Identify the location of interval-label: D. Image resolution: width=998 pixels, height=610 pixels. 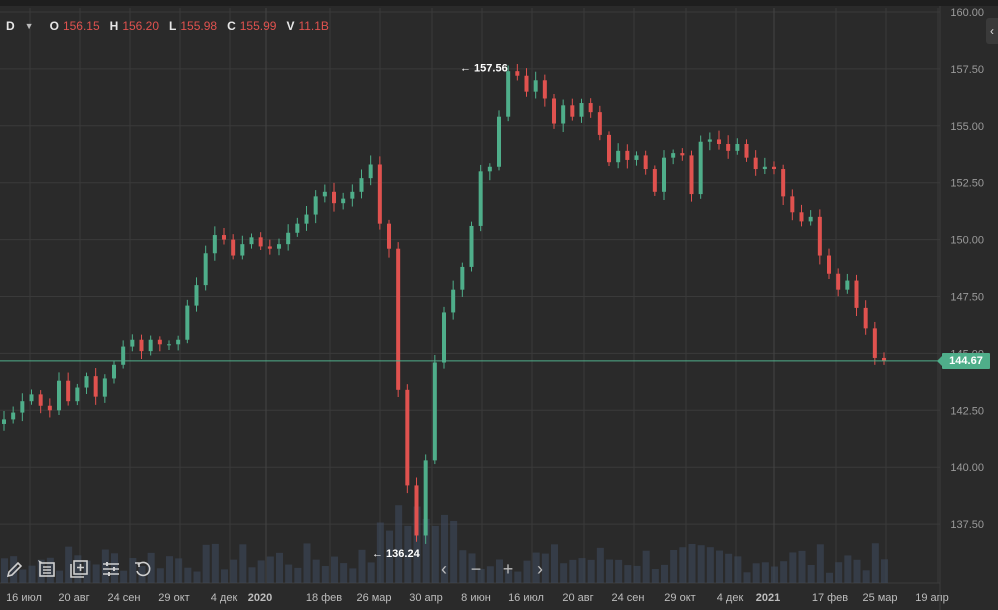
(10, 26).